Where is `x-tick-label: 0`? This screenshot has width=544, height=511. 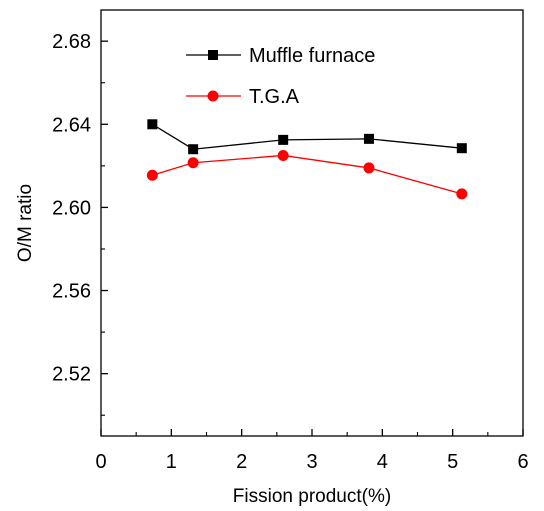
x-tick-label: 0 is located at coordinates (100, 462).